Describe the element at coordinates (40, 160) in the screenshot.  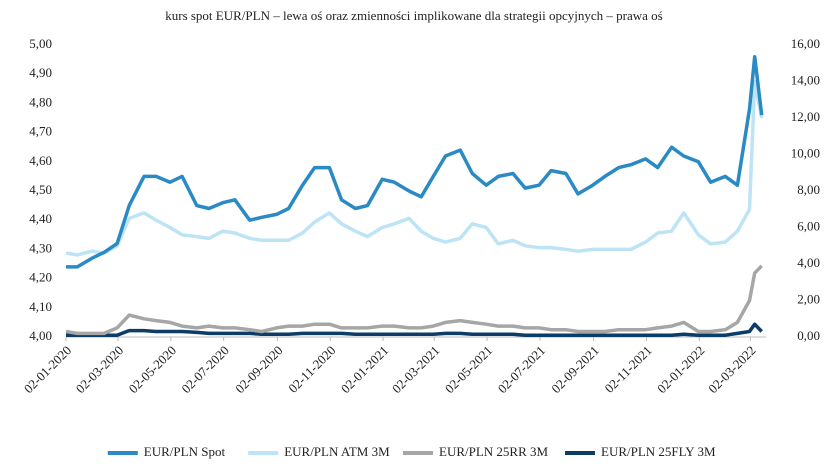
I see `y-tick-label: 4,60` at that location.